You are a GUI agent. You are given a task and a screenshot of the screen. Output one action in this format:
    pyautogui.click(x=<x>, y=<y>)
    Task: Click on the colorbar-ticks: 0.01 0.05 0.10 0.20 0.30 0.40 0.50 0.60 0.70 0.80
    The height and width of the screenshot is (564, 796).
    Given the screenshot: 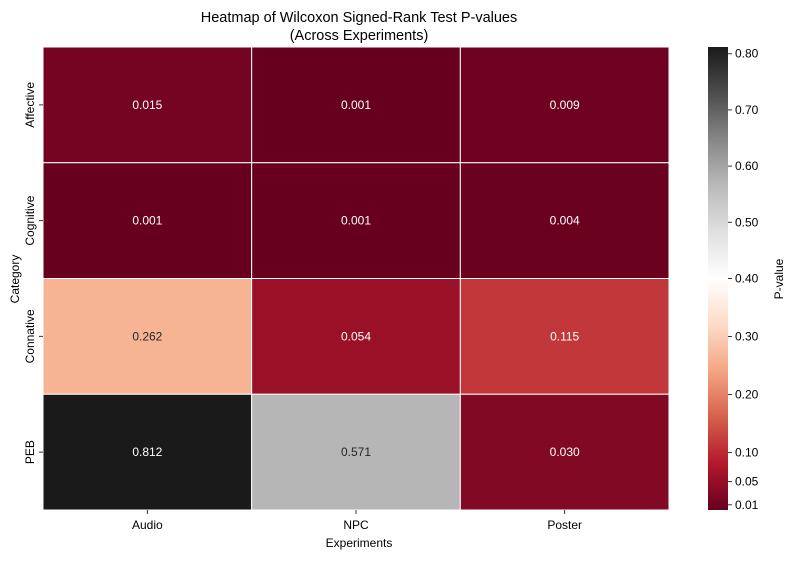 What is the action you would take?
    pyautogui.click(x=743, y=279)
    